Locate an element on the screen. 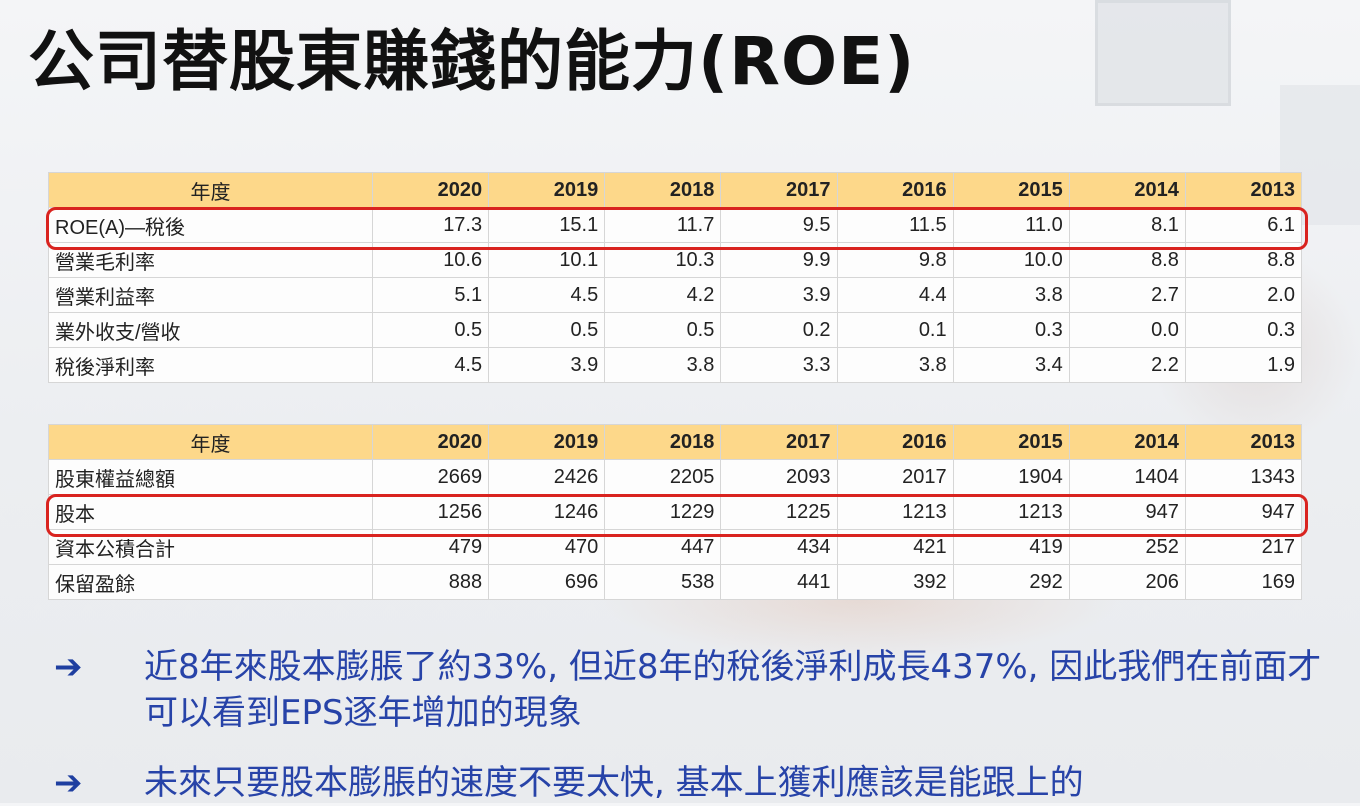  table-cell: 169 is located at coordinates (1243, 582).